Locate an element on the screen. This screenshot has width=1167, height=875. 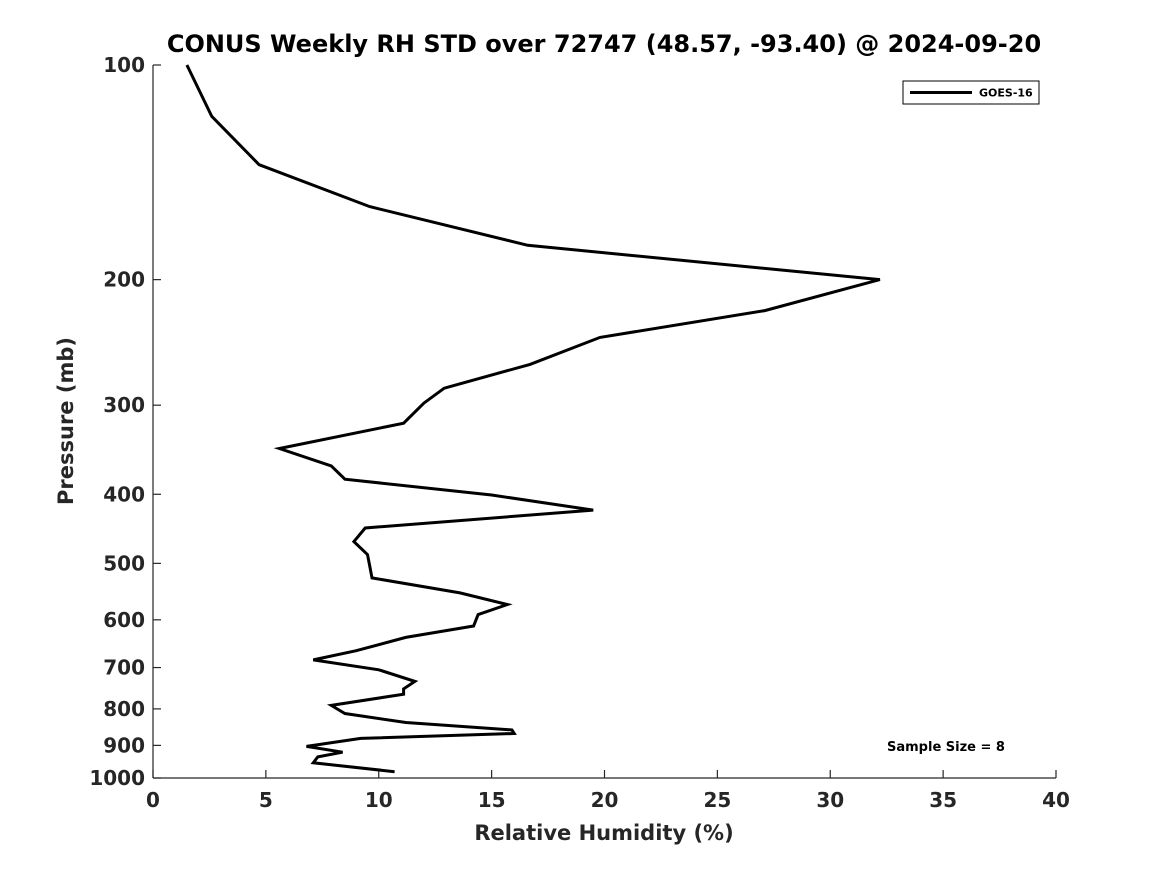
legend: GOES-16 is located at coordinates (971, 92).